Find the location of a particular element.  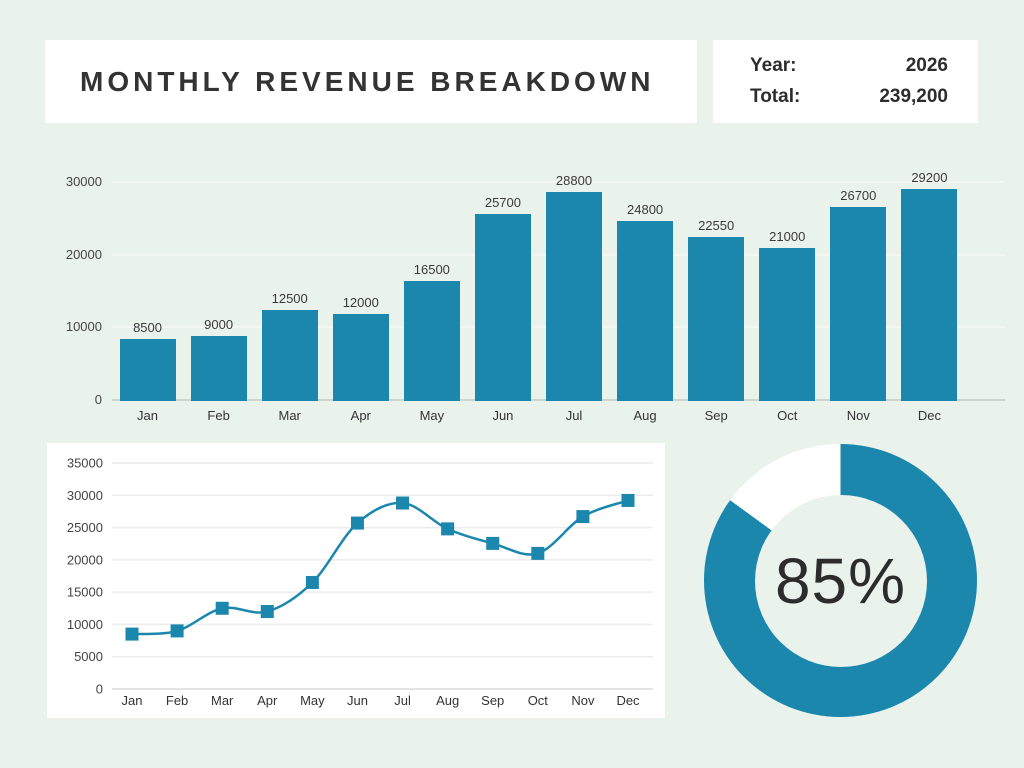

line-y-tick-label: 10000 is located at coordinates (85, 624).